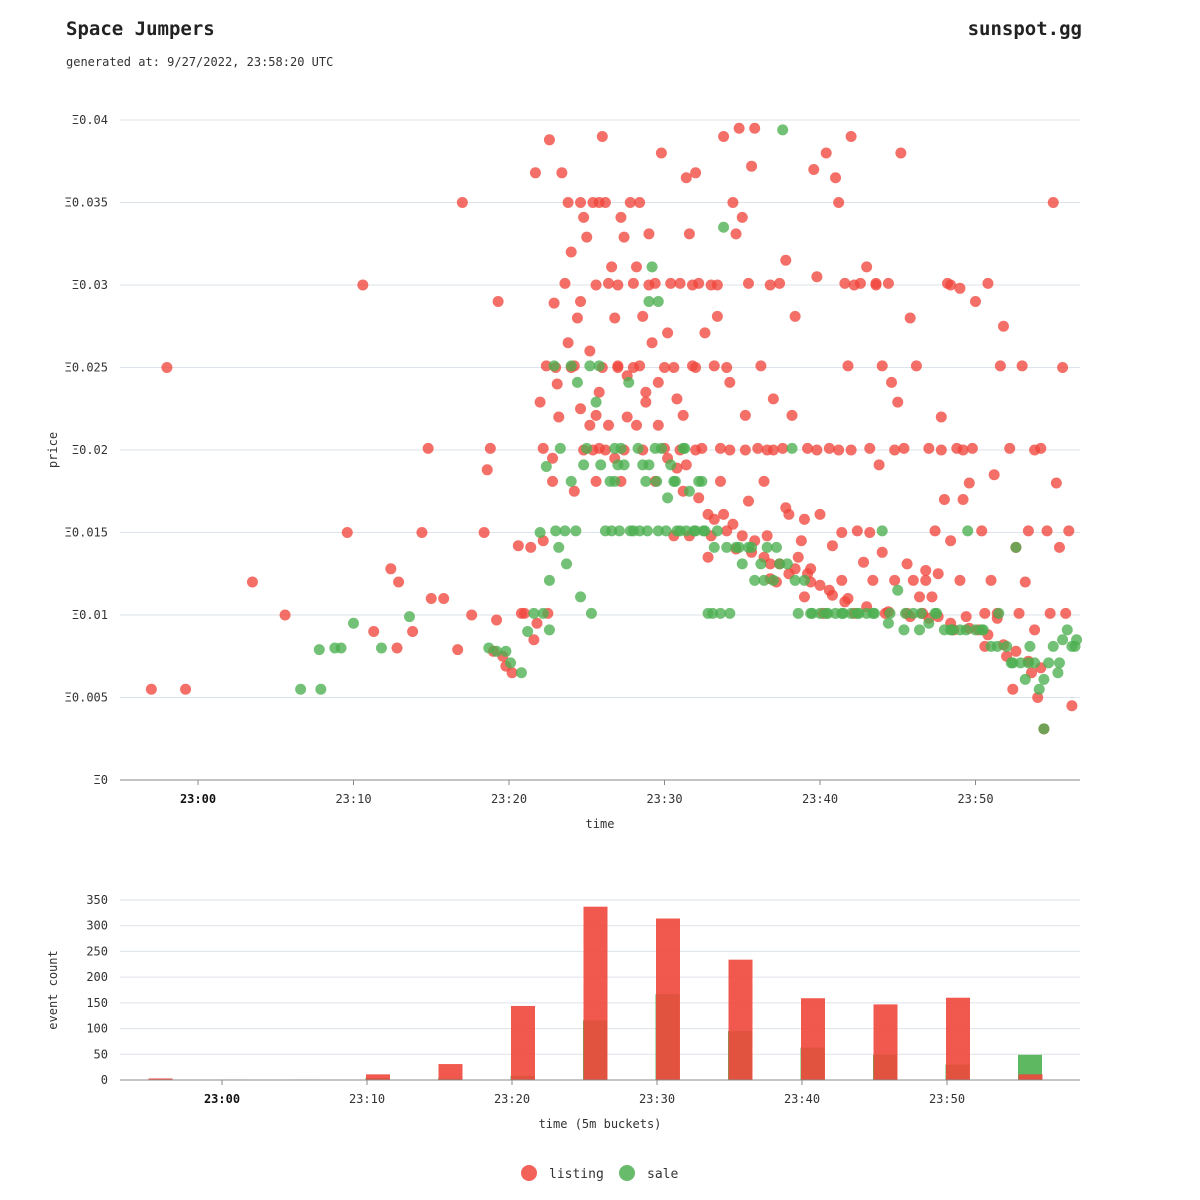 Image resolution: width=1200 pixels, height=1200 pixels. What do you see at coordinates (101, 780) in the screenshot?
I see `y-tick-label: Ξ0` at bounding box center [101, 780].